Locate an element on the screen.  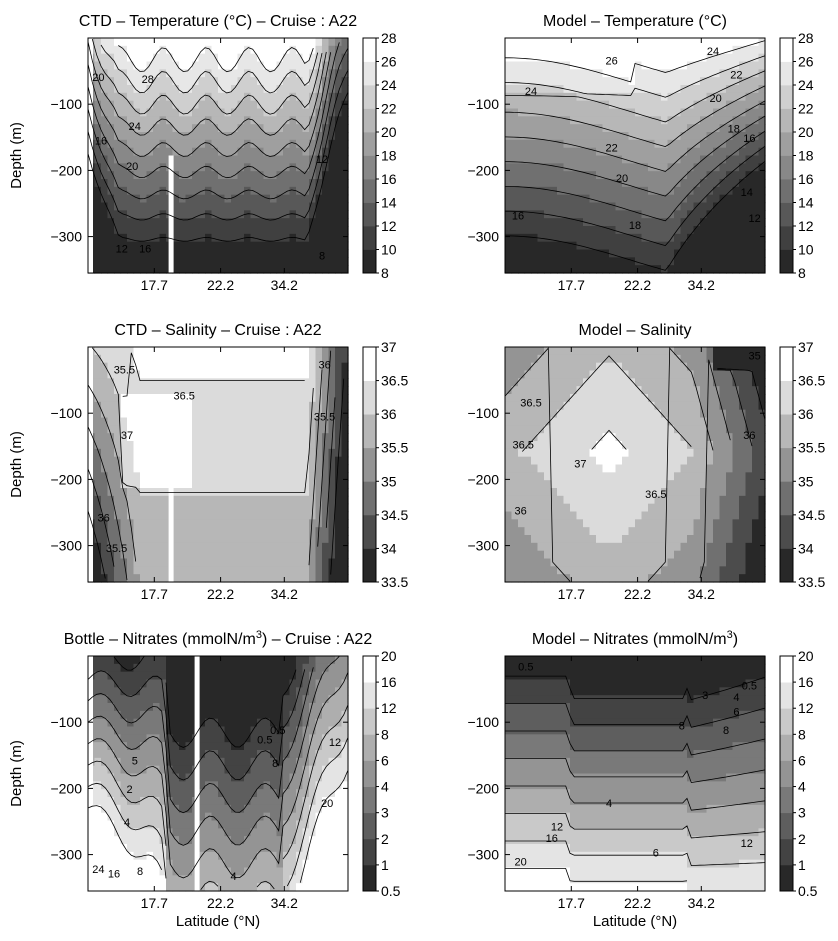
y-tick-label: −200 is located at coordinates (483, 170).